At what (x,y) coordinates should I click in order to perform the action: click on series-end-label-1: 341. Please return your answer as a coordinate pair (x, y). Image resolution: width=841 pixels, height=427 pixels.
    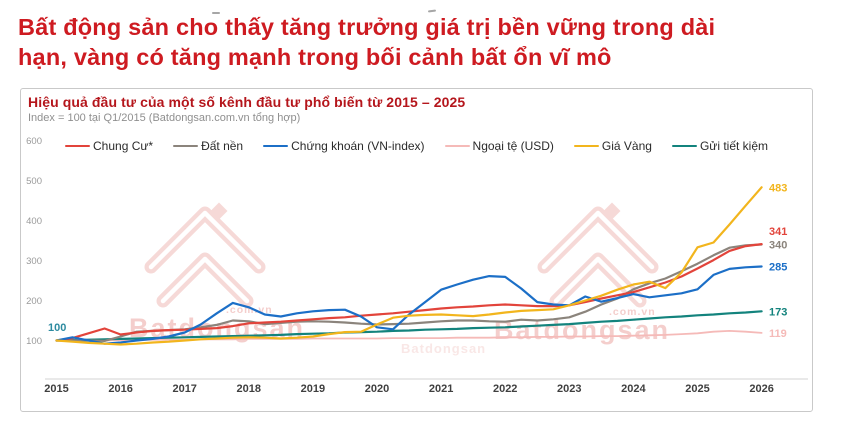
    Looking at the image, I should click on (778, 232).